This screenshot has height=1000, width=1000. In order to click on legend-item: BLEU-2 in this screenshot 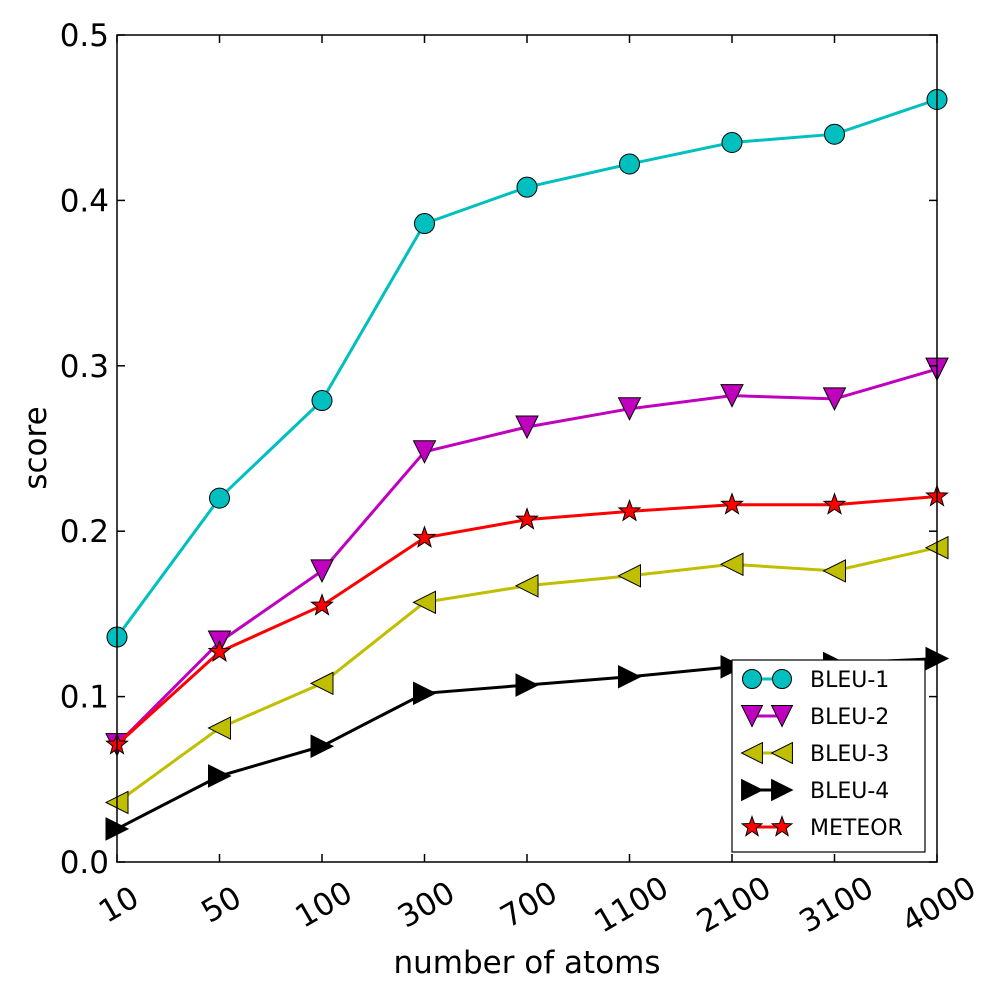, I will do `click(814, 717)`.